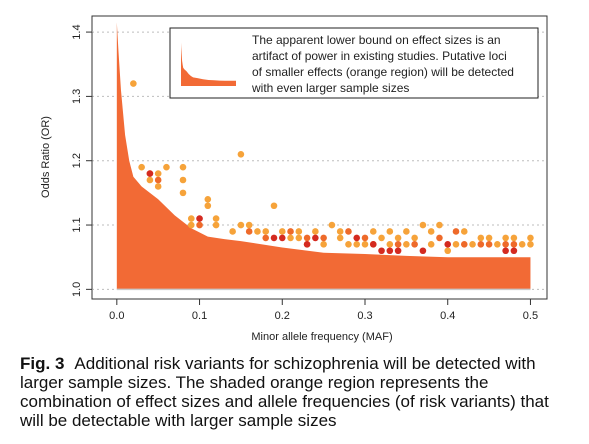 Image resolution: width=589 pixels, height=444 pixels. What do you see at coordinates (77, 224) in the screenshot?
I see `y-tick-label-1: 1.1` at bounding box center [77, 224].